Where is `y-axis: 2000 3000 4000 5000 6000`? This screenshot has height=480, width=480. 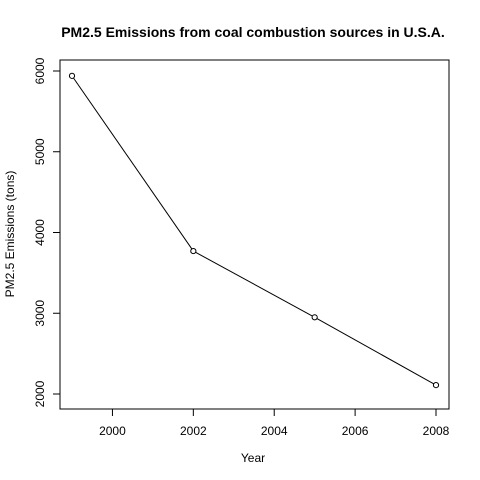
y-axis: 2000 3000 4000 5000 6000 is located at coordinates (46, 232).